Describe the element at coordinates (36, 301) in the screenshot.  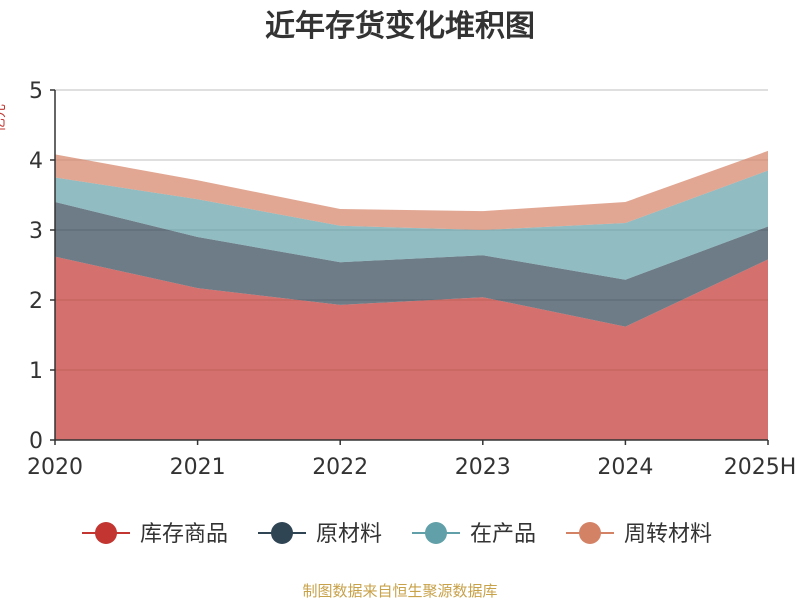
I see `y-tick-label-2: 2` at that location.